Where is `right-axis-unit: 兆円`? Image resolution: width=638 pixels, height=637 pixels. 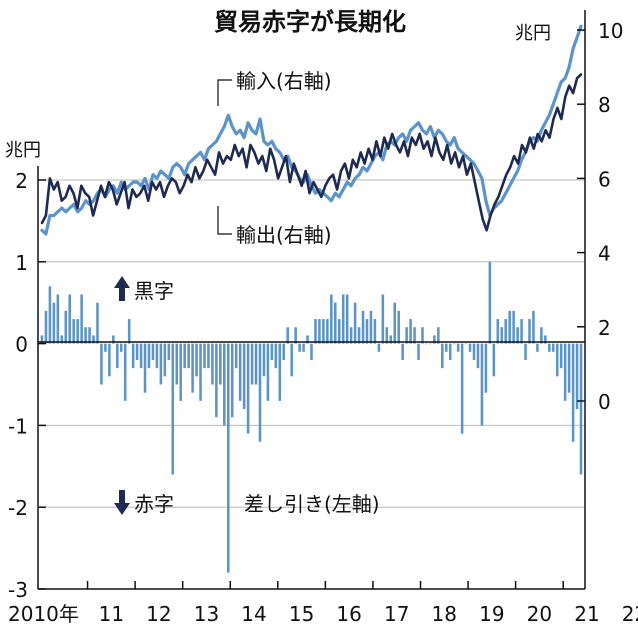 right-axis-unit: 兆円 is located at coordinates (533, 33).